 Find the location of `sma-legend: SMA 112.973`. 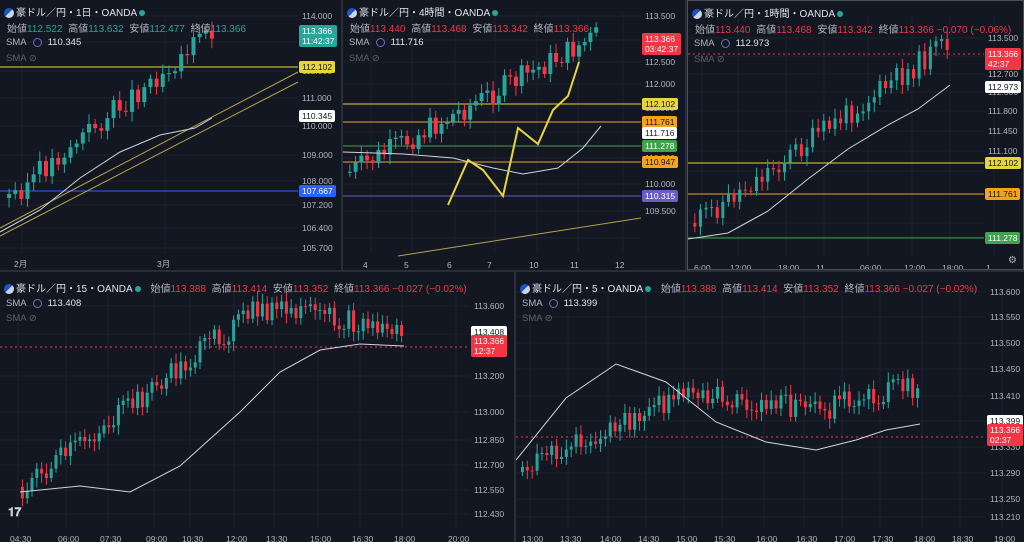

sma-legend: SMA 112.973 is located at coordinates (731, 43).